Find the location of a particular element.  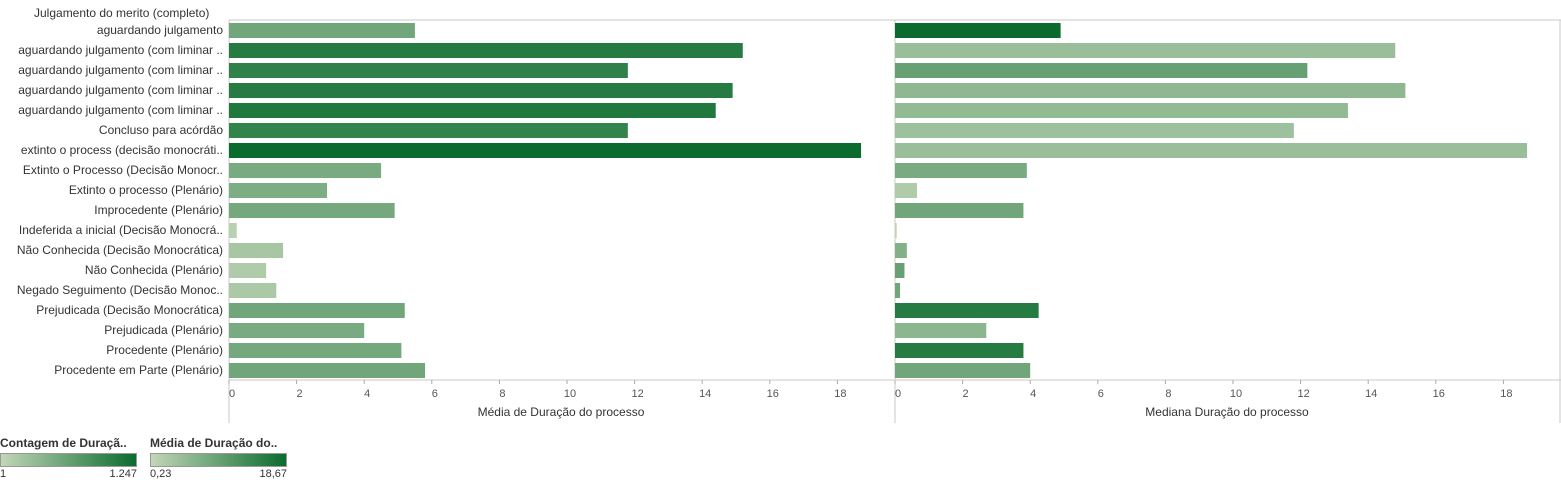

x-axis-title: Mediana Duração do processo is located at coordinates (1227, 412).